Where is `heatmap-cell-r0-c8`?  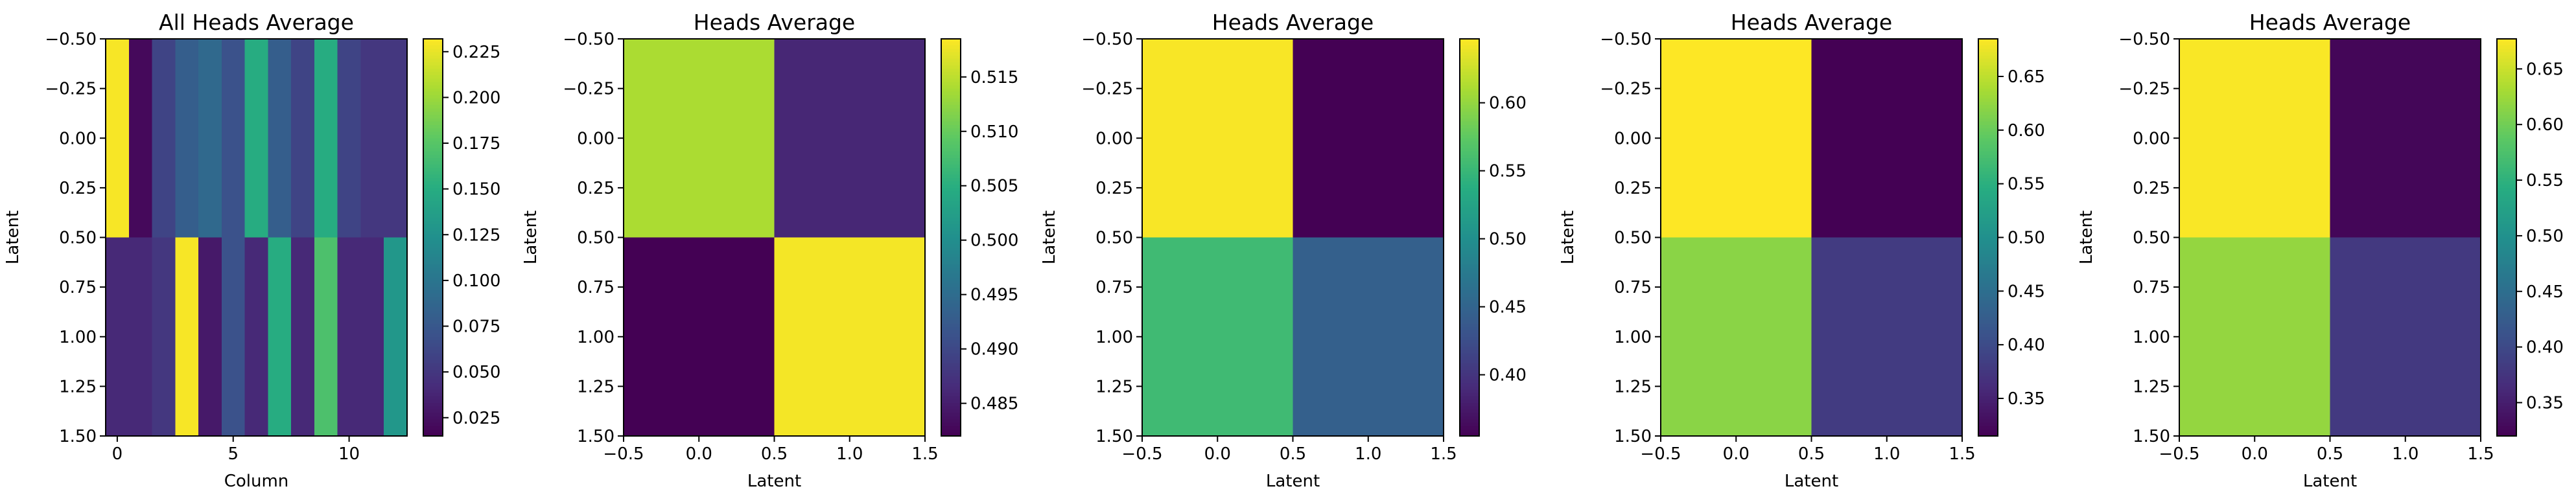 heatmap-cell-r0-c8 is located at coordinates (303, 138).